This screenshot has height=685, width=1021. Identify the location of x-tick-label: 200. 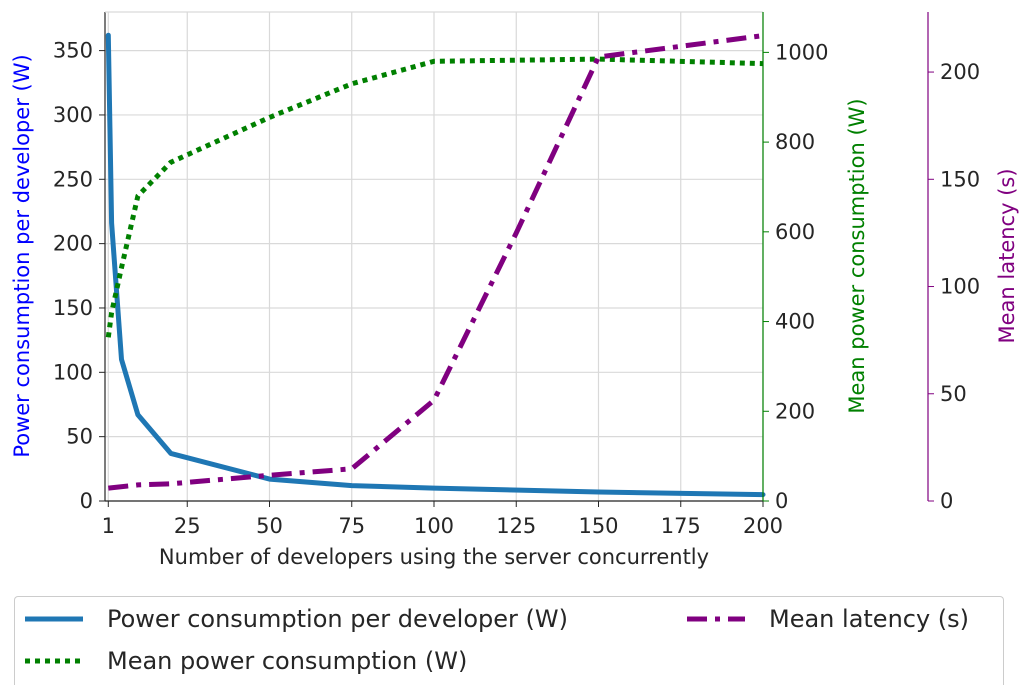
(763, 526).